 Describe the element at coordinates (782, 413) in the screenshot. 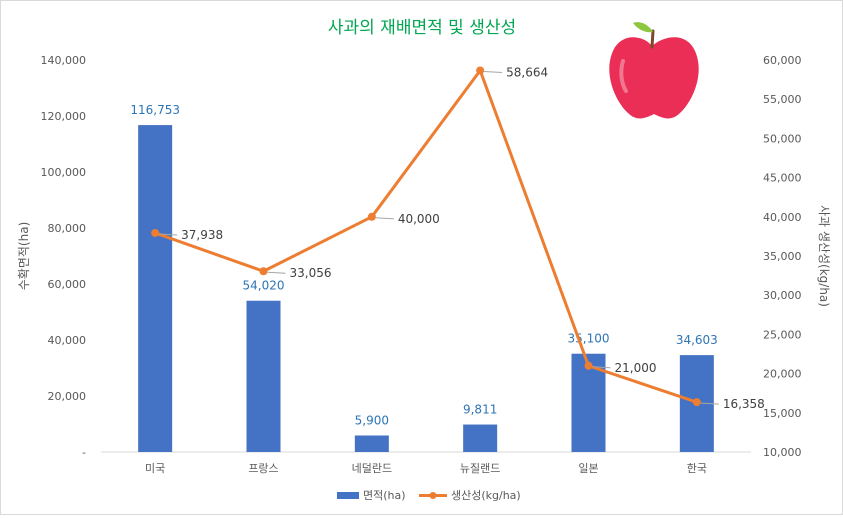

I see `y2-tick-label: 15,000` at that location.